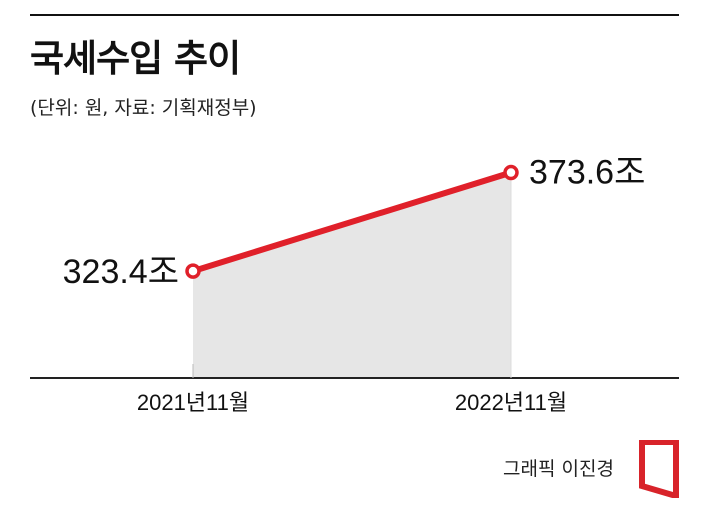 The height and width of the screenshot is (505, 709). What do you see at coordinates (354, 15) in the screenshot?
I see `top-rule` at bounding box center [354, 15].